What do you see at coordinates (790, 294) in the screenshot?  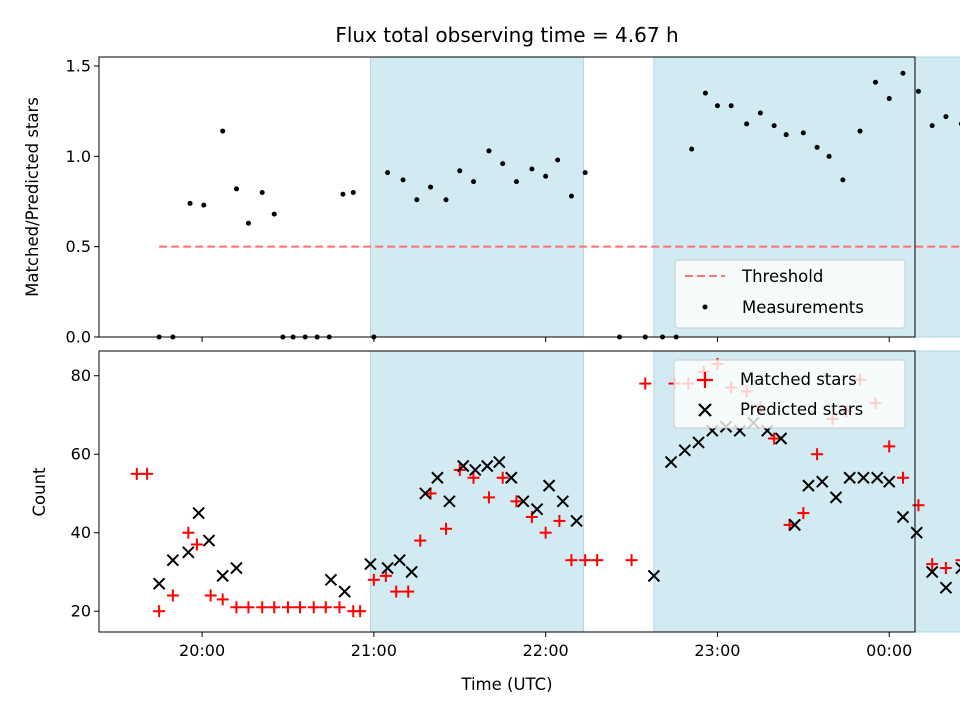 I see `top-legend: Threshold Measurements` at bounding box center [790, 294].